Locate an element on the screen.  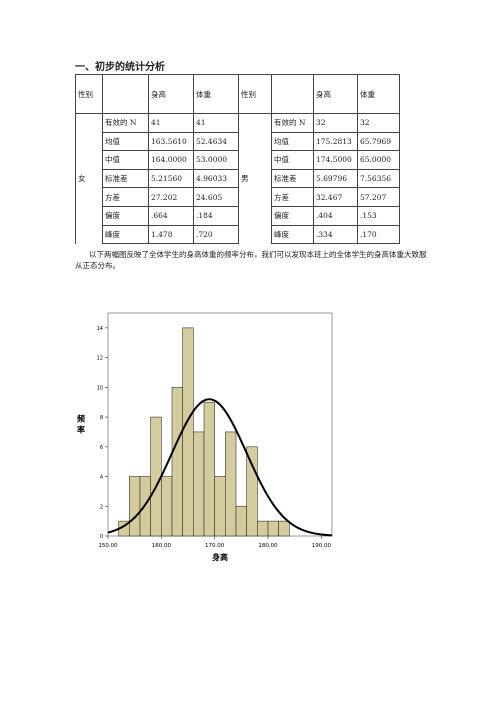
y-tick-label: 6 is located at coordinates (101, 448).